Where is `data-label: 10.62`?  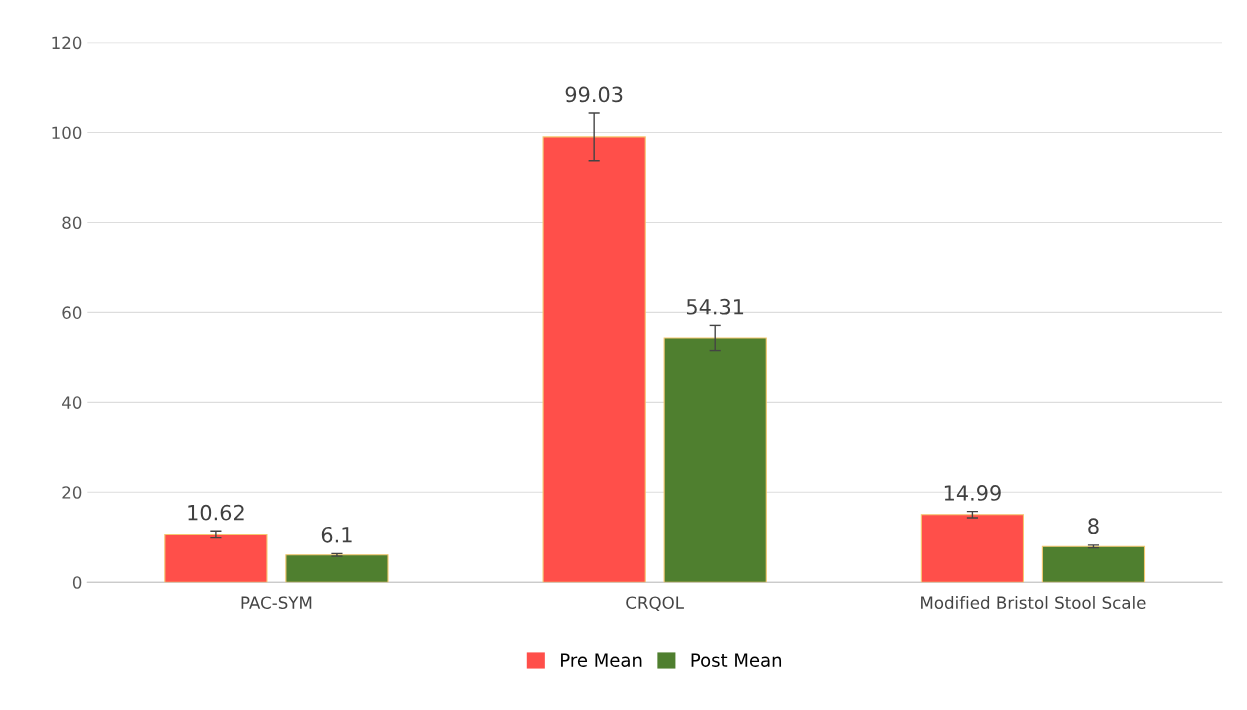
data-label: 10.62 is located at coordinates (216, 512).